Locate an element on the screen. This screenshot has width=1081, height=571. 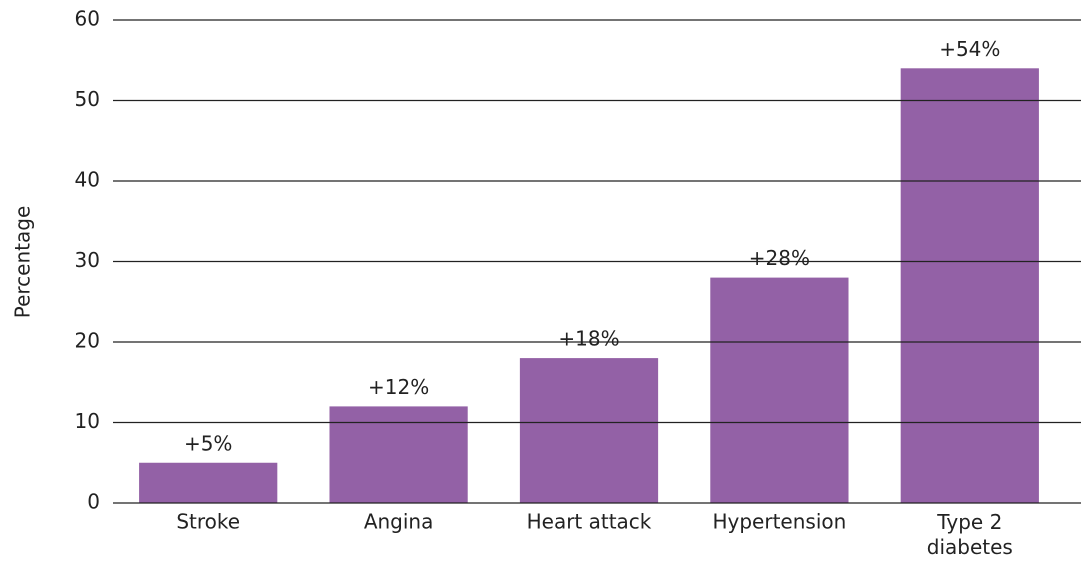
value-label: +28% is located at coordinates (779, 258).